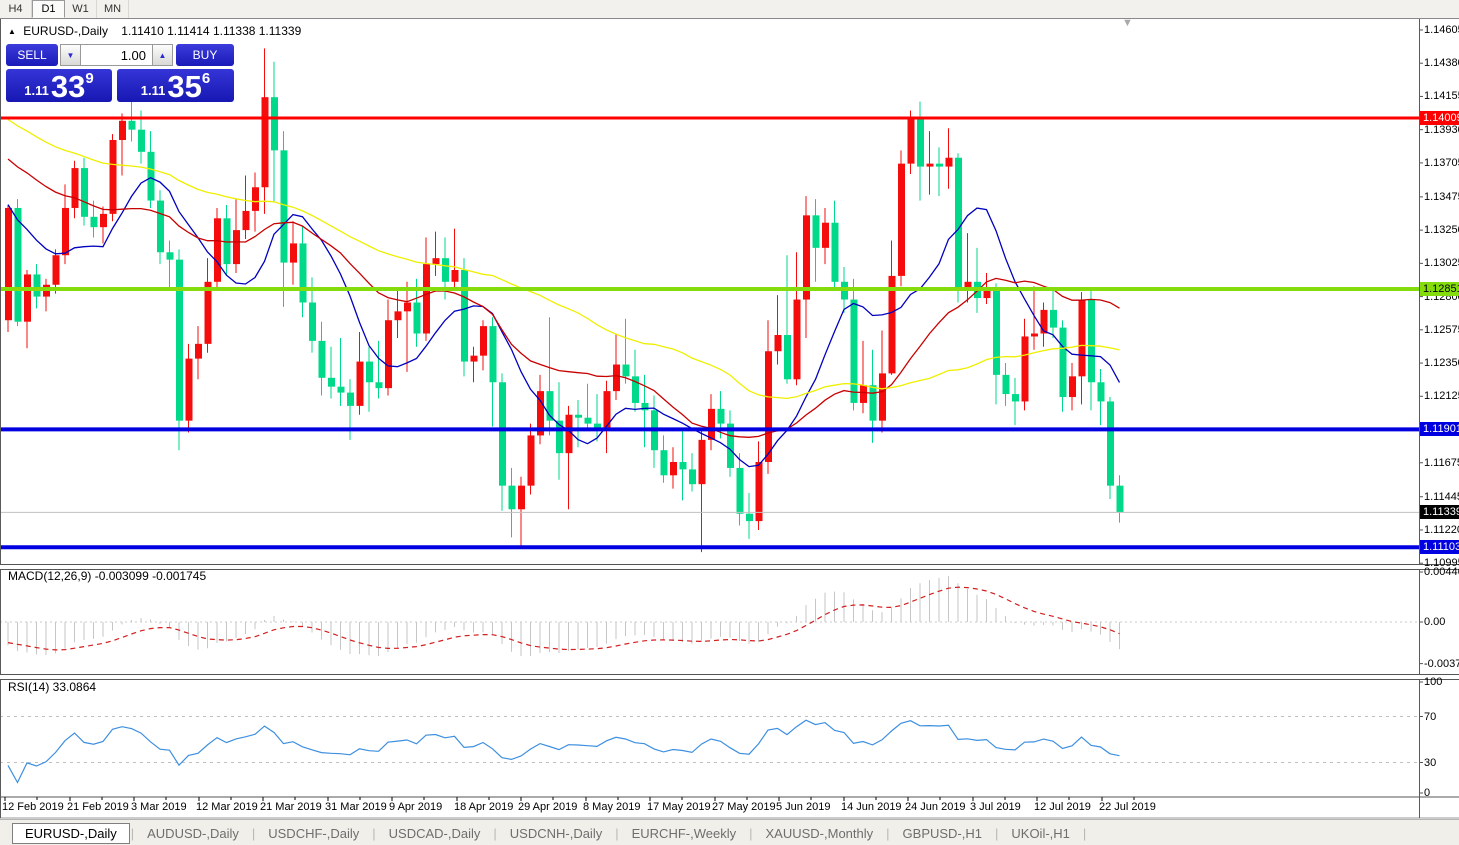 Image resolution: width=1459 pixels, height=845 pixels. What do you see at coordinates (0, 418) in the screenshot?
I see `chart-left-frame` at bounding box center [0, 418].